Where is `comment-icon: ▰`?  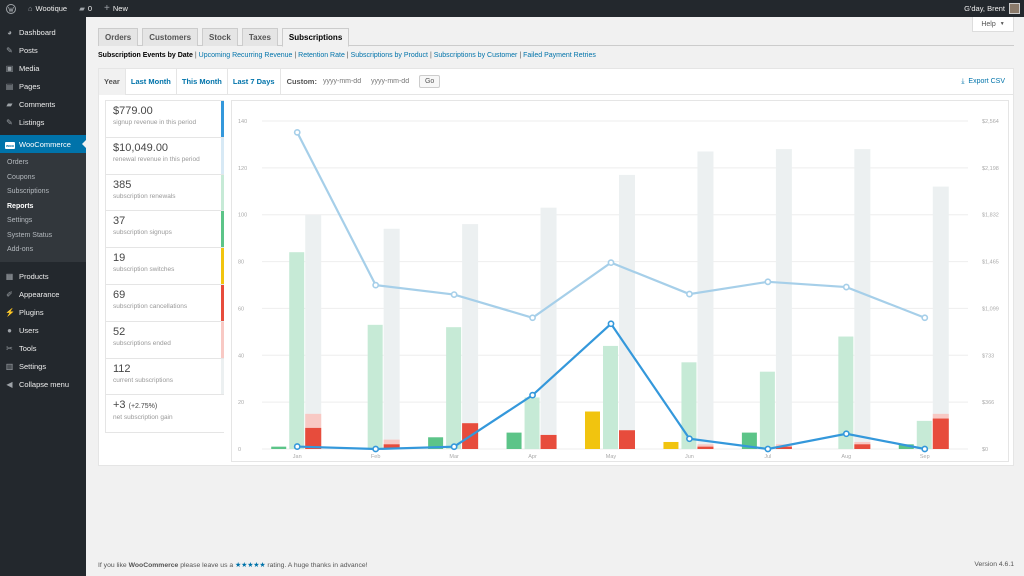 comment-icon: ▰ is located at coordinates (82, 8).